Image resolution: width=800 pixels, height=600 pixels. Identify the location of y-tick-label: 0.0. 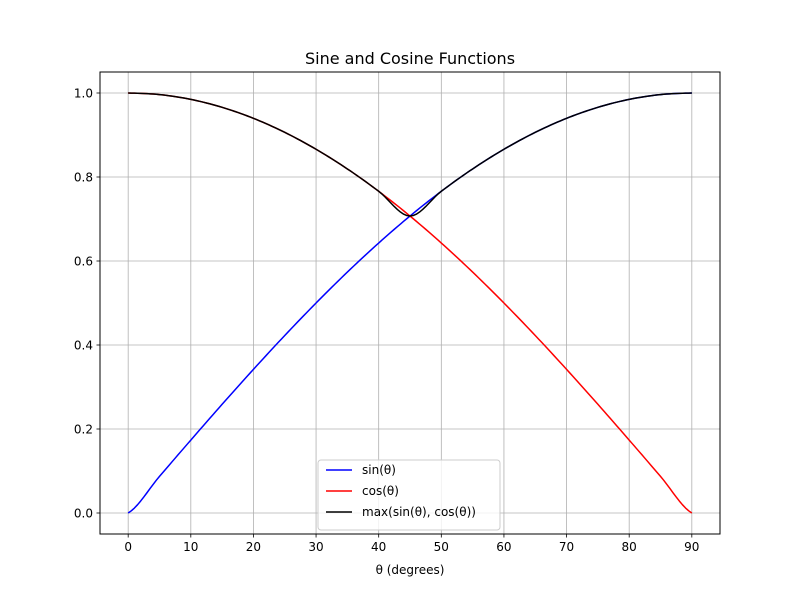
(83, 514).